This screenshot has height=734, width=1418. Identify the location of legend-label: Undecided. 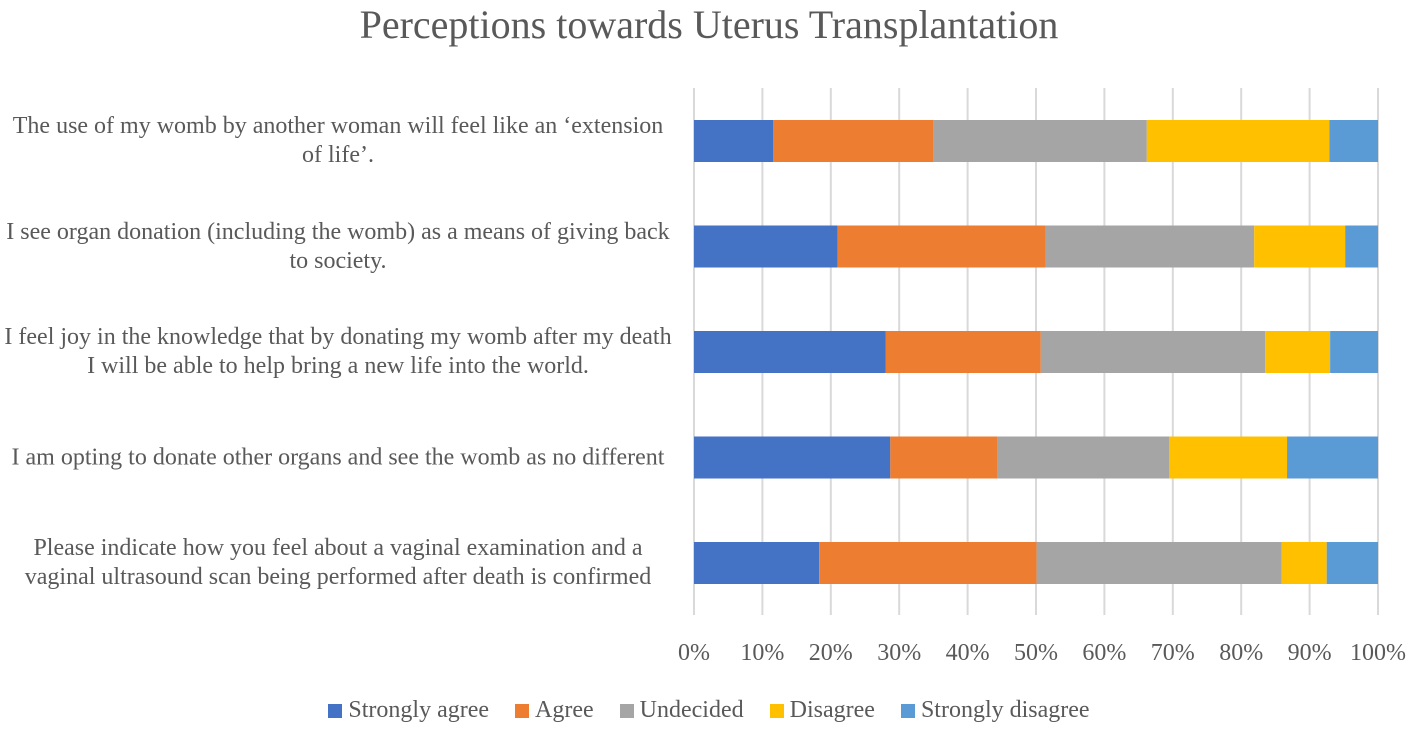
(691, 710).